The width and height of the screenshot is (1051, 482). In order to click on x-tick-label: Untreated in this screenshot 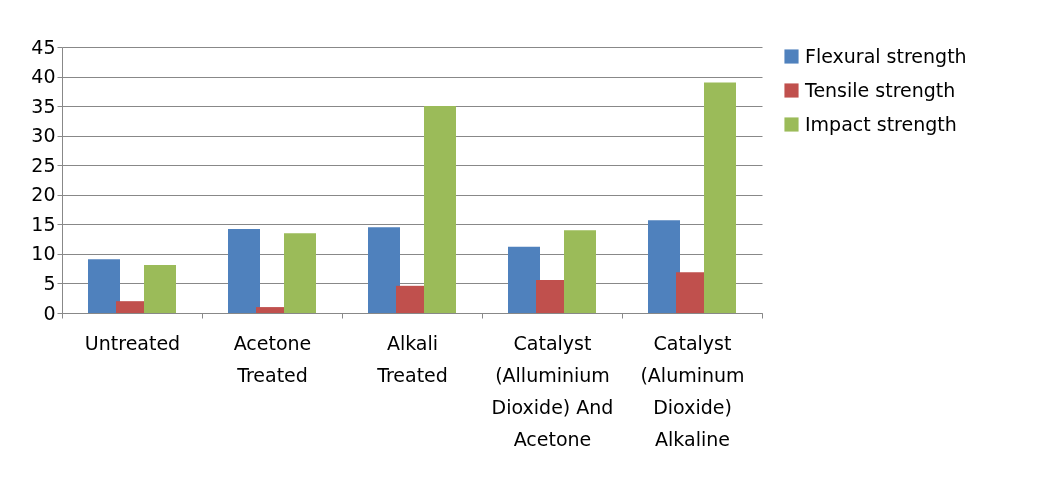, I will do `click(132, 342)`.